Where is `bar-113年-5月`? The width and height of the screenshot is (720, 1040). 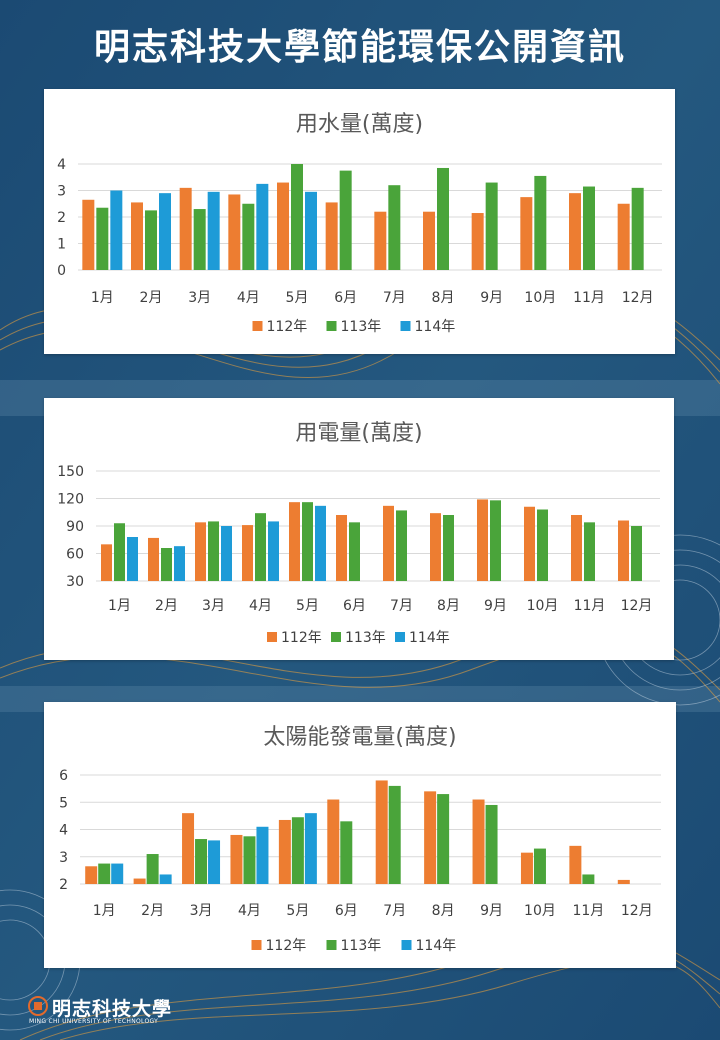 bar-113年-5月 is located at coordinates (307, 541).